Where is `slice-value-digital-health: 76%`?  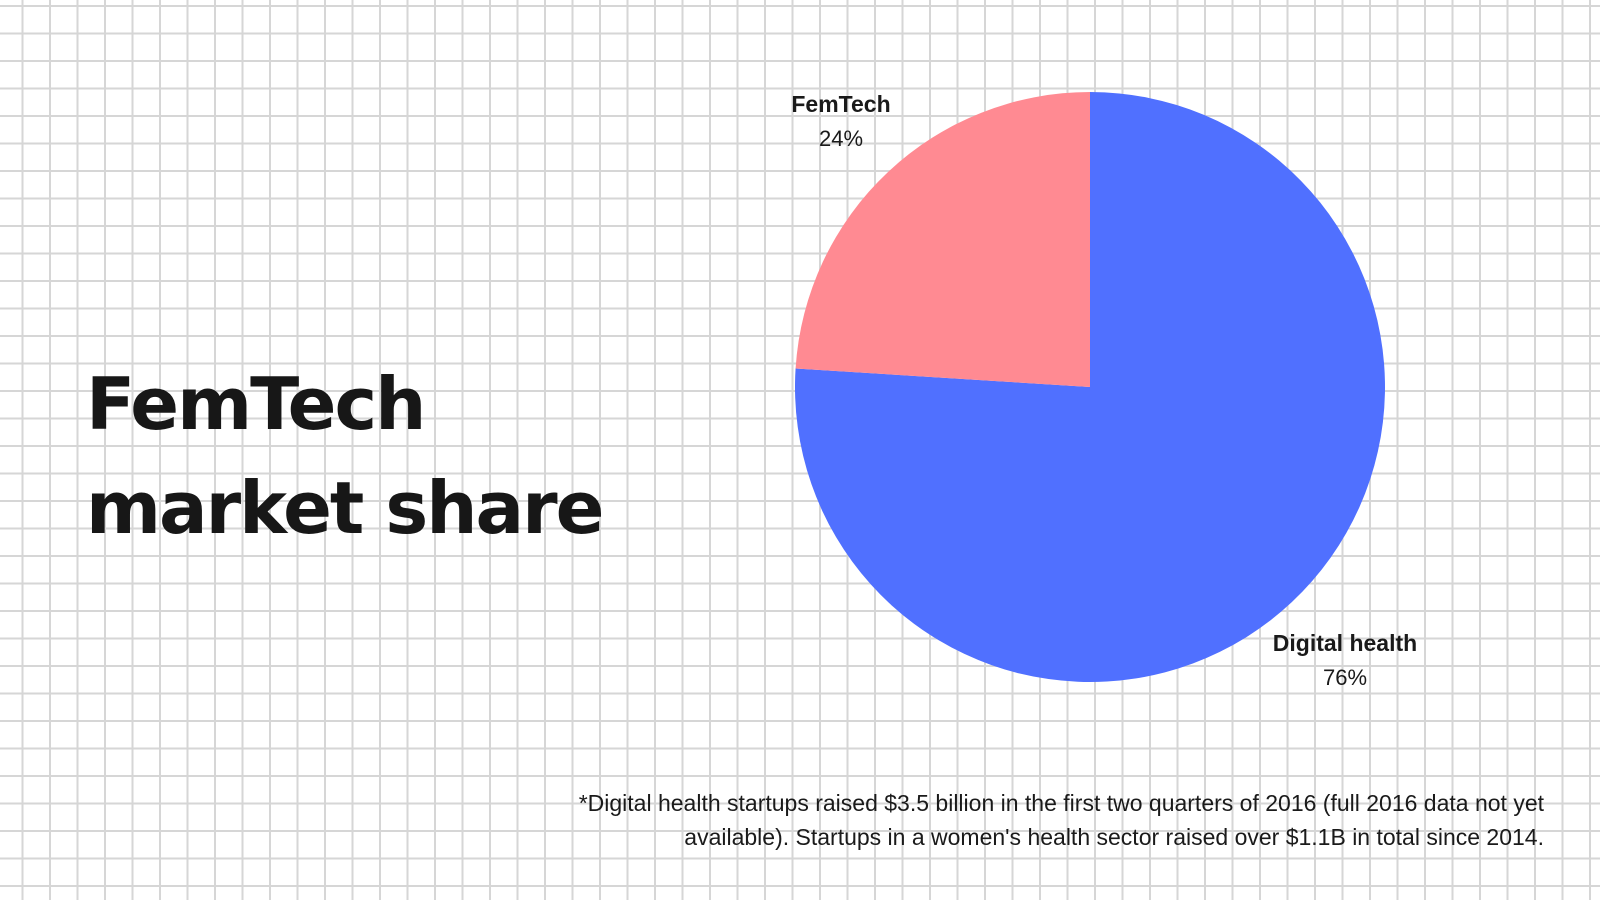 slice-value-digital-health: 76% is located at coordinates (1345, 677).